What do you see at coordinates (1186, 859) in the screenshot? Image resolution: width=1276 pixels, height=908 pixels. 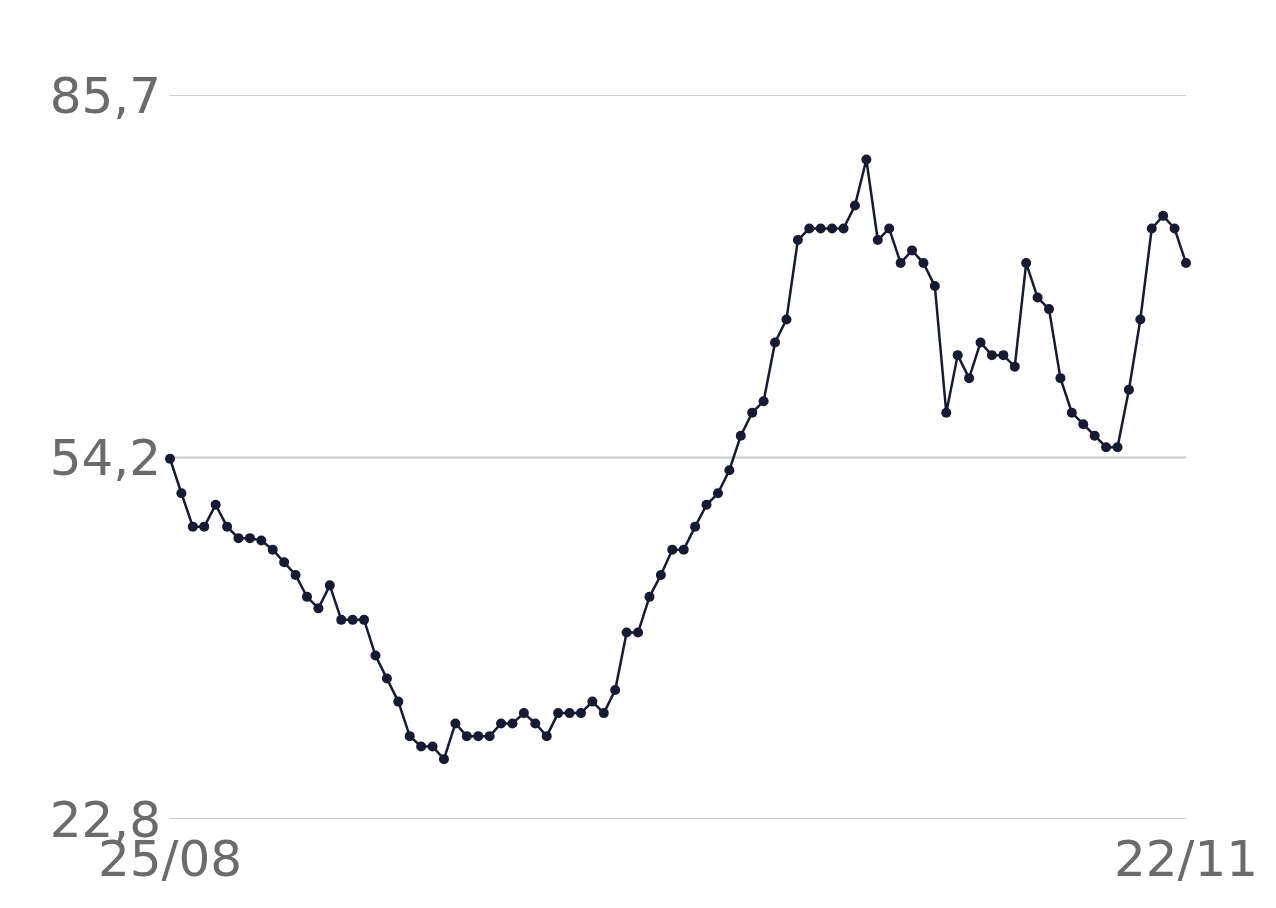 I see `x-tick-label: 22/11` at bounding box center [1186, 859].